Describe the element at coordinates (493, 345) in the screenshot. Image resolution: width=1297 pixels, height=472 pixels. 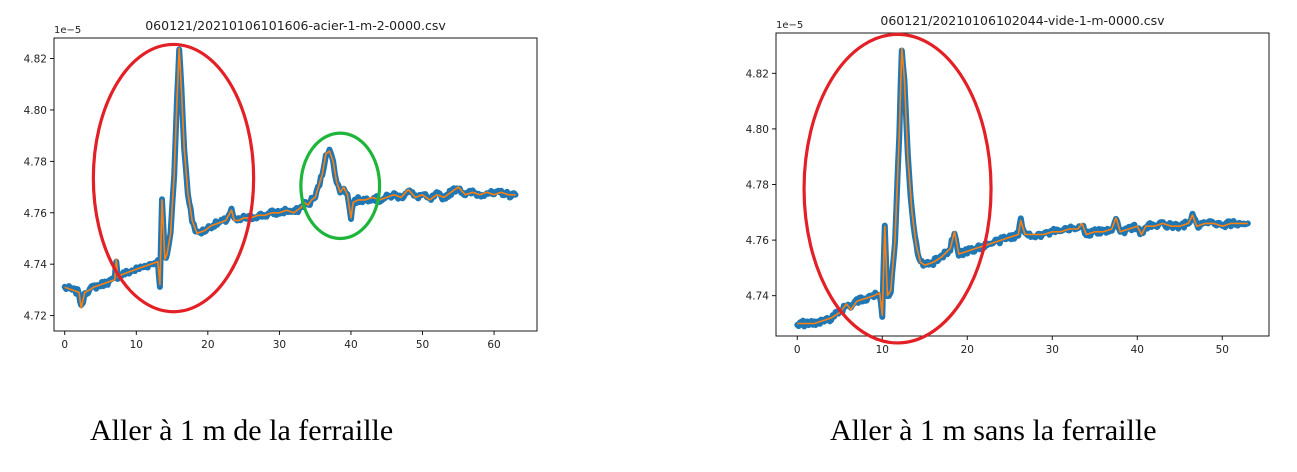
I see `x-tick-label: 60` at that location.